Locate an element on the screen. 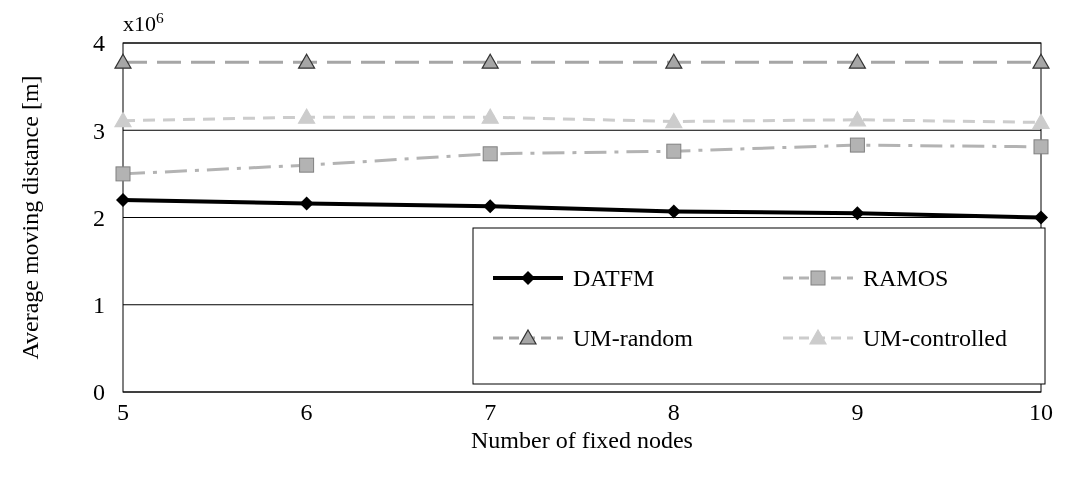  x-tick-label: 9 is located at coordinates (857, 412).